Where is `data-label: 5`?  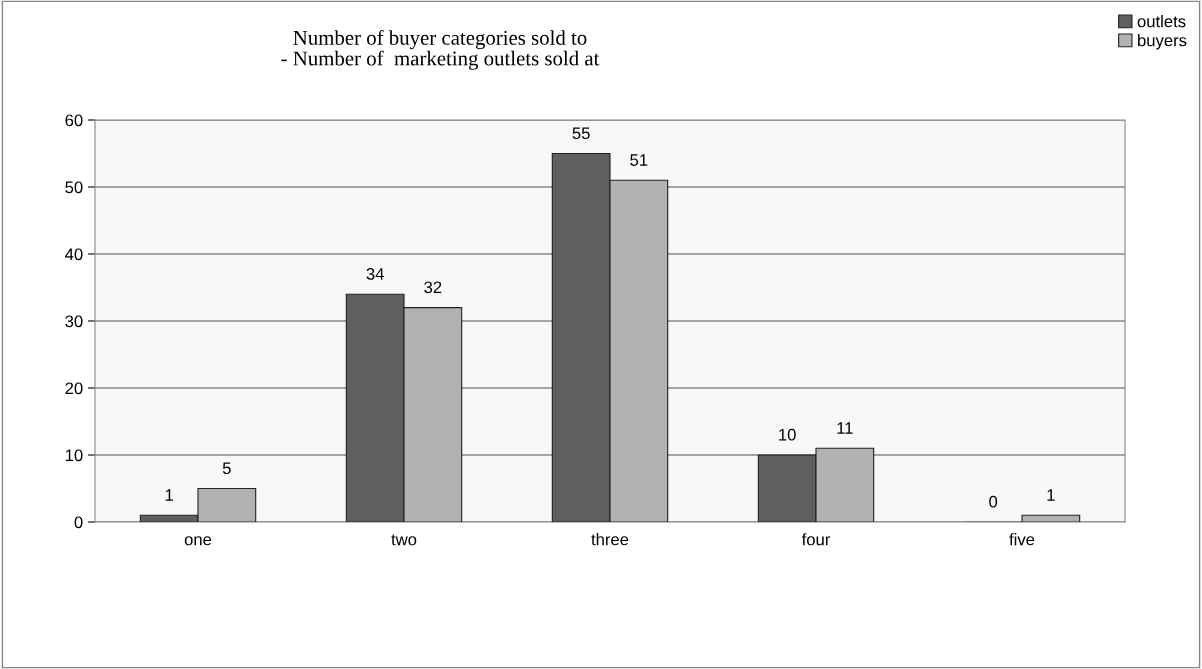 data-label: 5 is located at coordinates (226, 468).